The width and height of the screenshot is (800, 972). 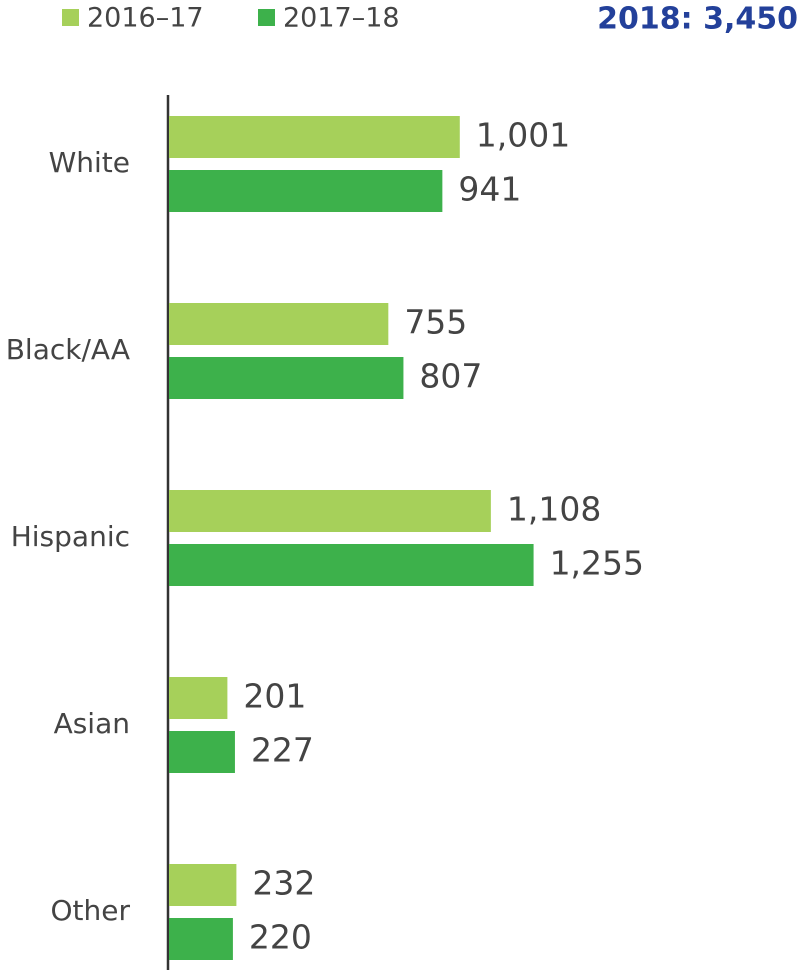 I want to click on value-label: 1,108, so click(x=554, y=509).